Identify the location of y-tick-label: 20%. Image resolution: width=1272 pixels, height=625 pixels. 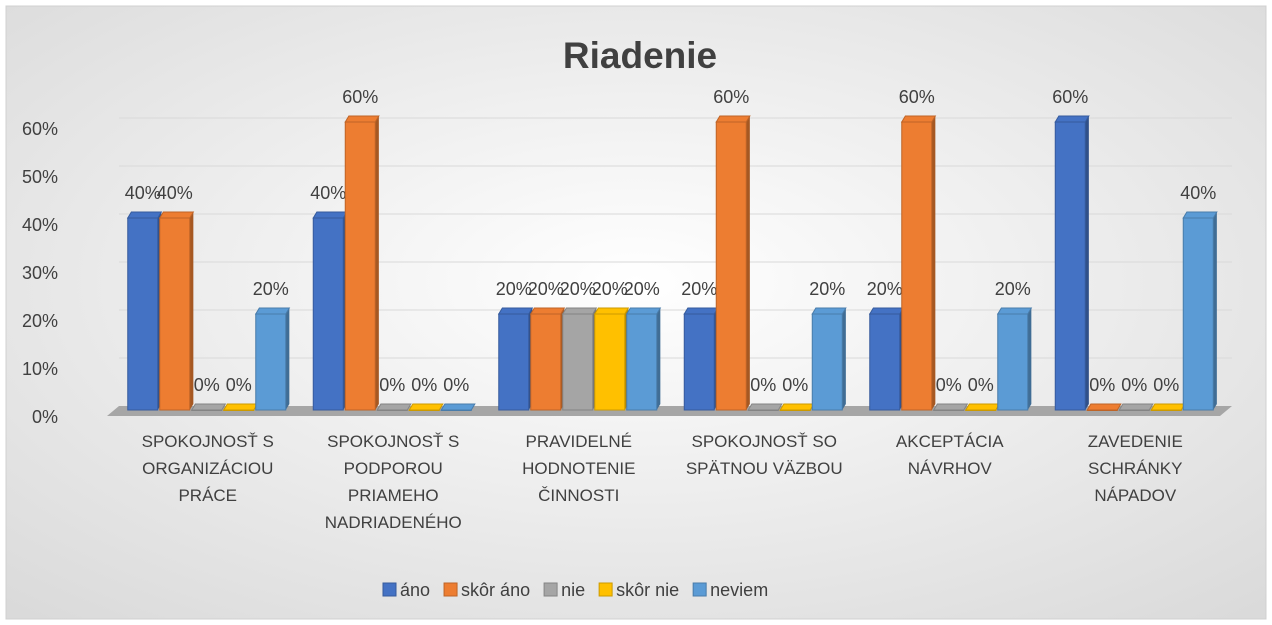
(40, 321).